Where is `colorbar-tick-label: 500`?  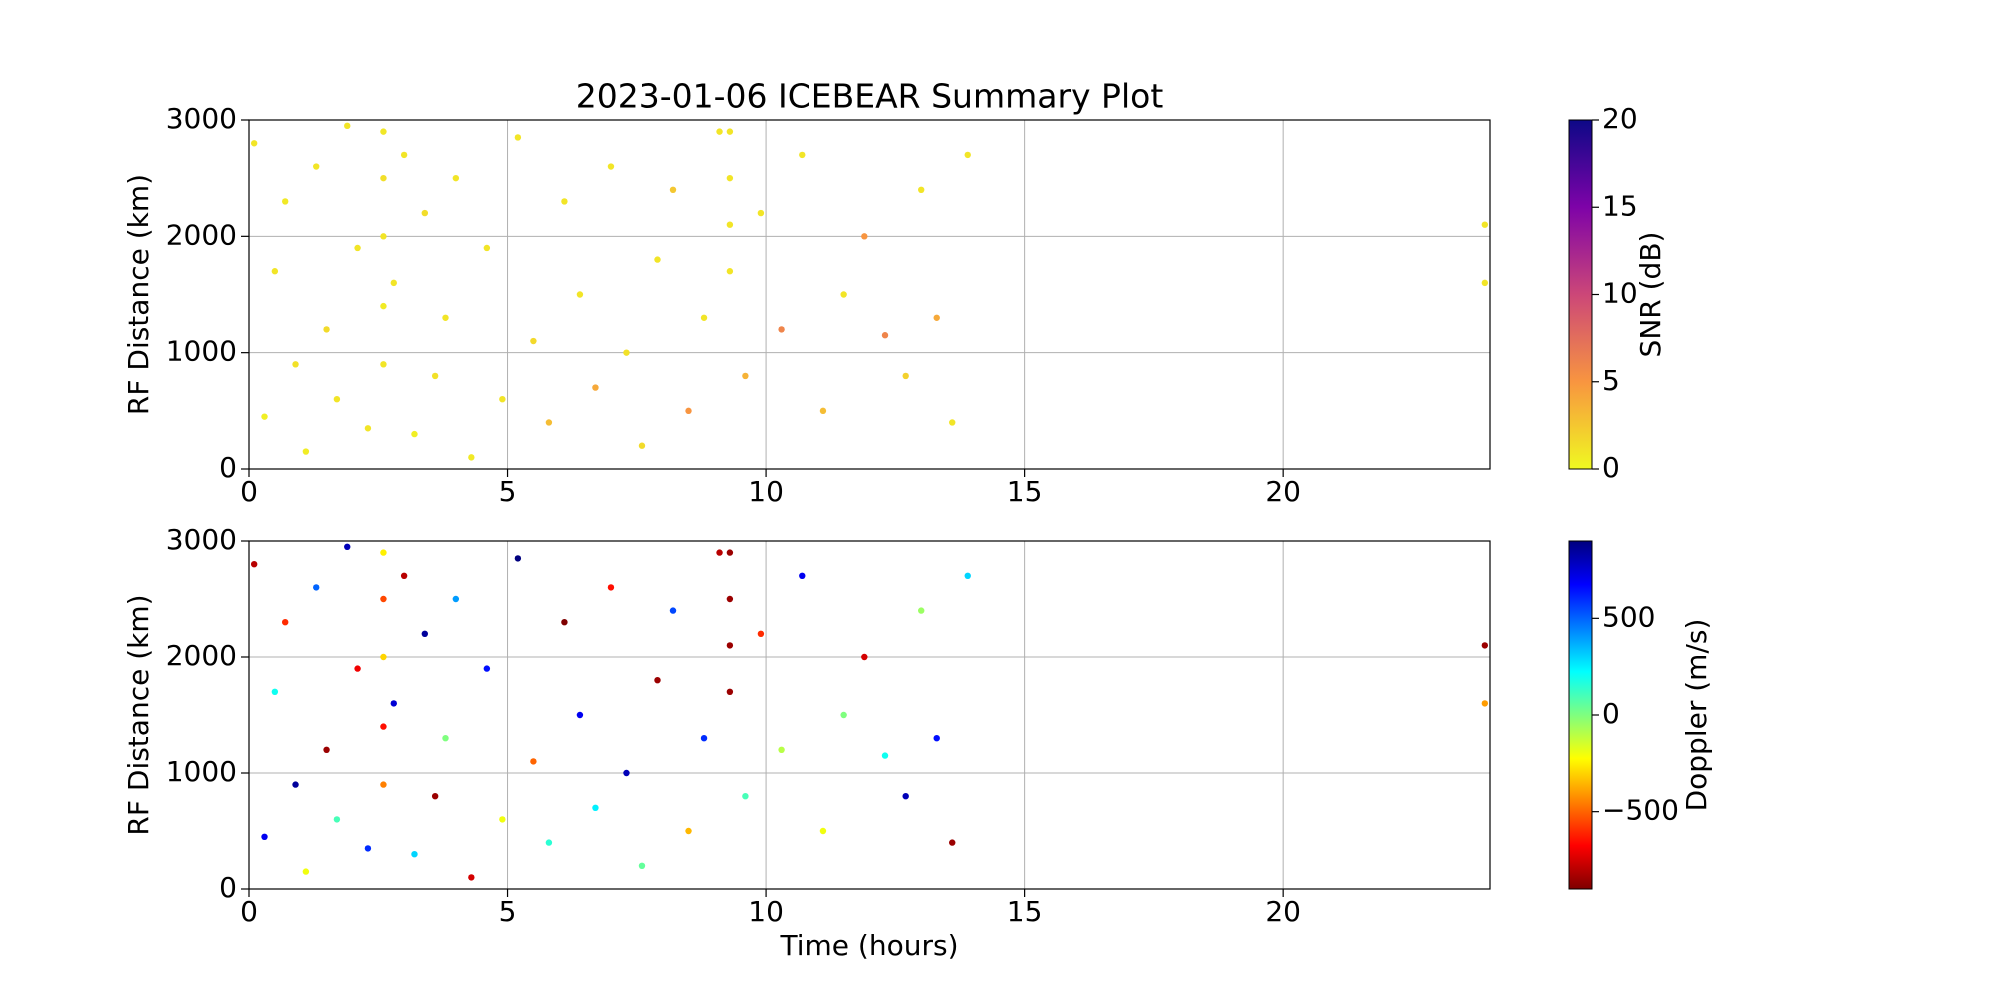 colorbar-tick-label: 500 is located at coordinates (1628, 616).